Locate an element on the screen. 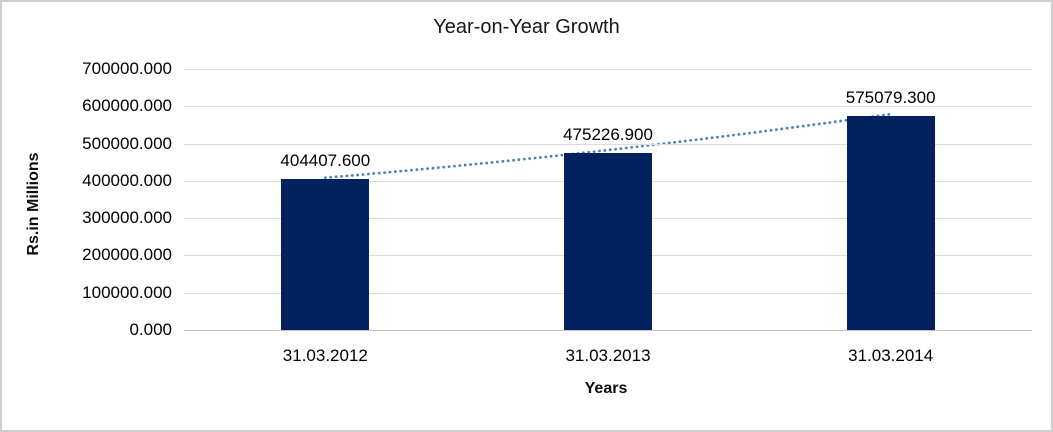  x-category-label: 31.03.2014 is located at coordinates (891, 355).